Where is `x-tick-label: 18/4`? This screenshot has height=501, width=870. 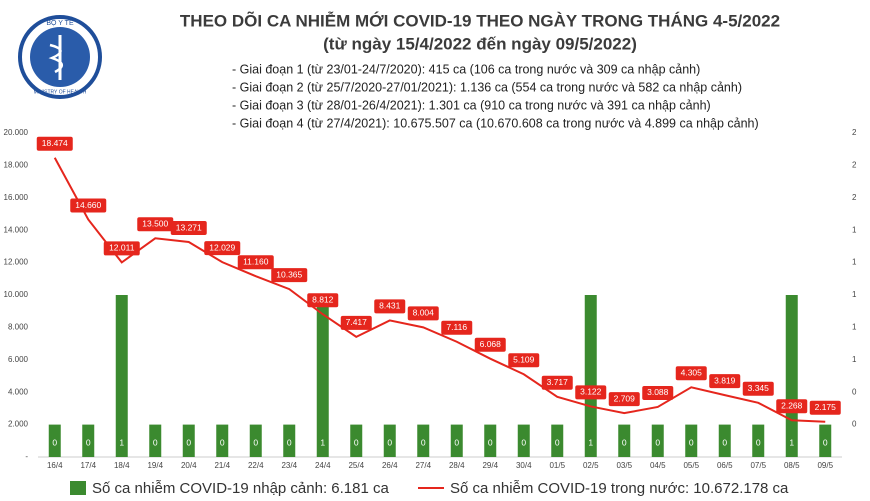
x-tick-label: 18/4 is located at coordinates (122, 465).